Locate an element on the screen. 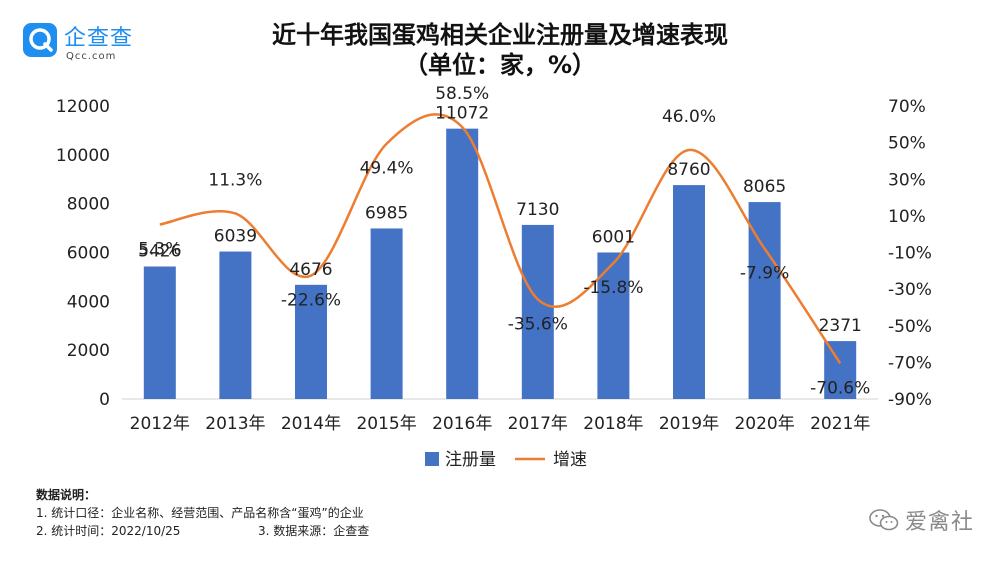  brand-domain: Qcc.com is located at coordinates (91, 56).